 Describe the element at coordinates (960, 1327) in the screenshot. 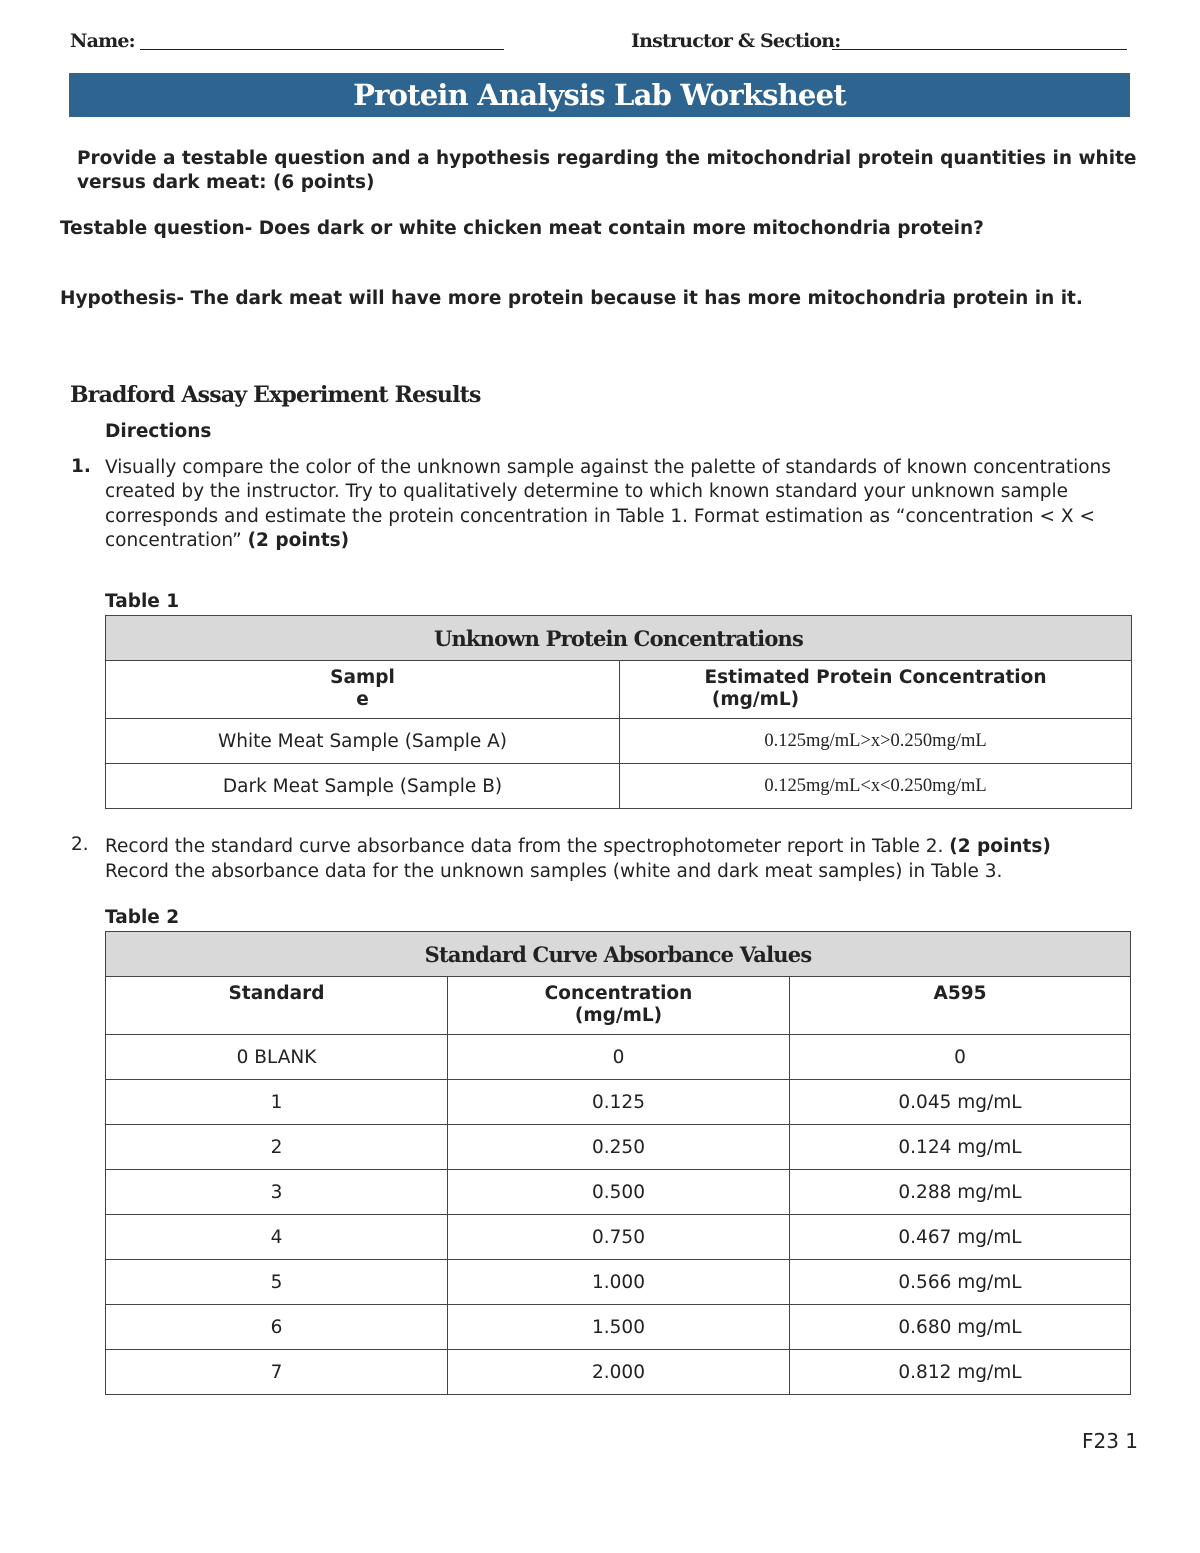

I see `absorbance-cell: 0.680 mg/mL` at that location.